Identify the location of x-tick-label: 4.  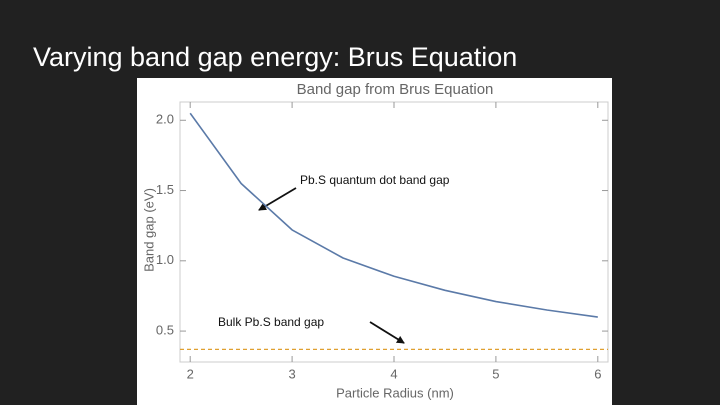
(393, 373).